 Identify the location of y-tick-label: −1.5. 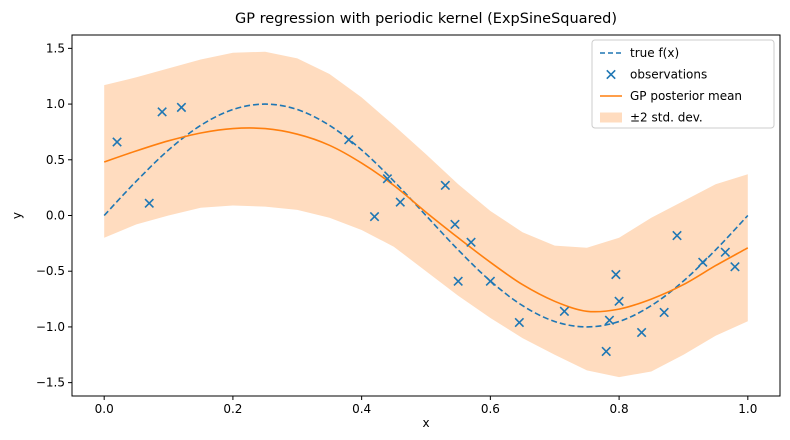
(50, 383).